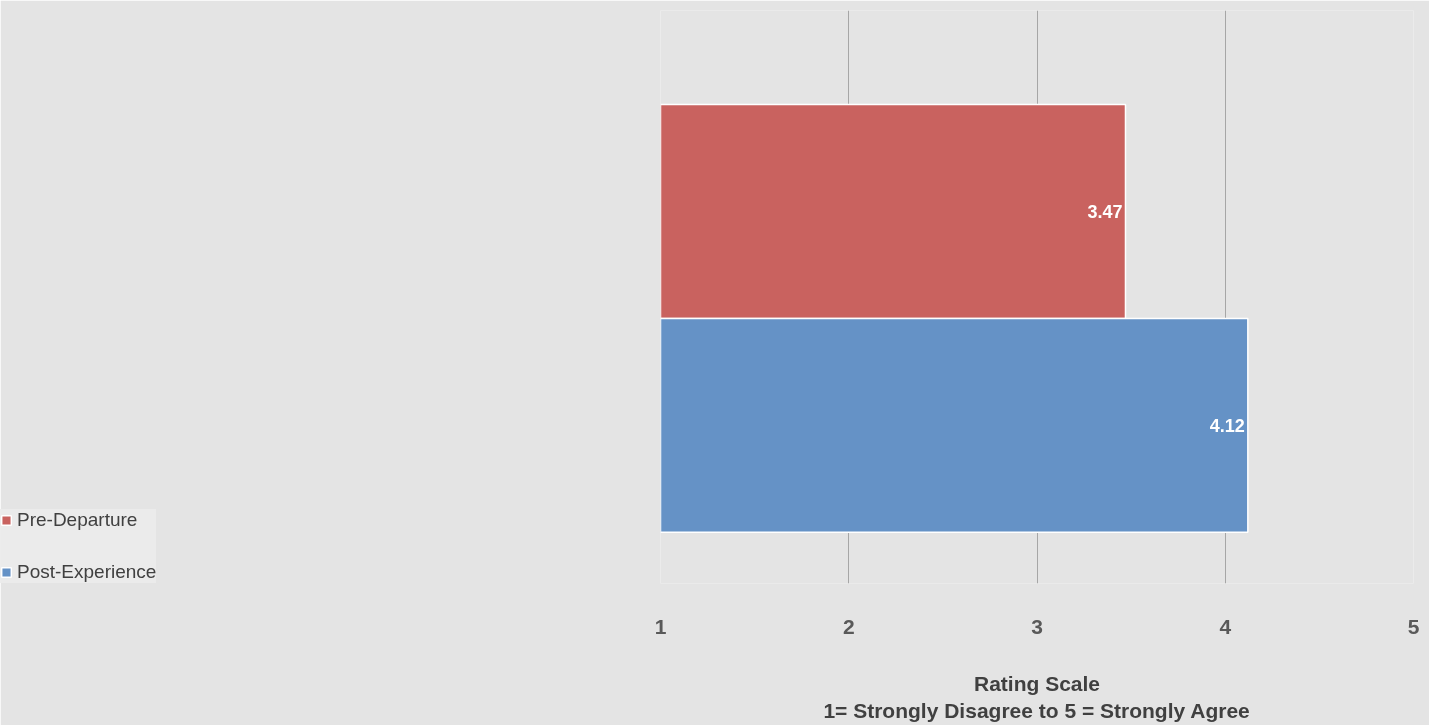 The height and width of the screenshot is (725, 1429). Describe the element at coordinates (1225, 626) in the screenshot. I see `x-tick-label: 4` at that location.